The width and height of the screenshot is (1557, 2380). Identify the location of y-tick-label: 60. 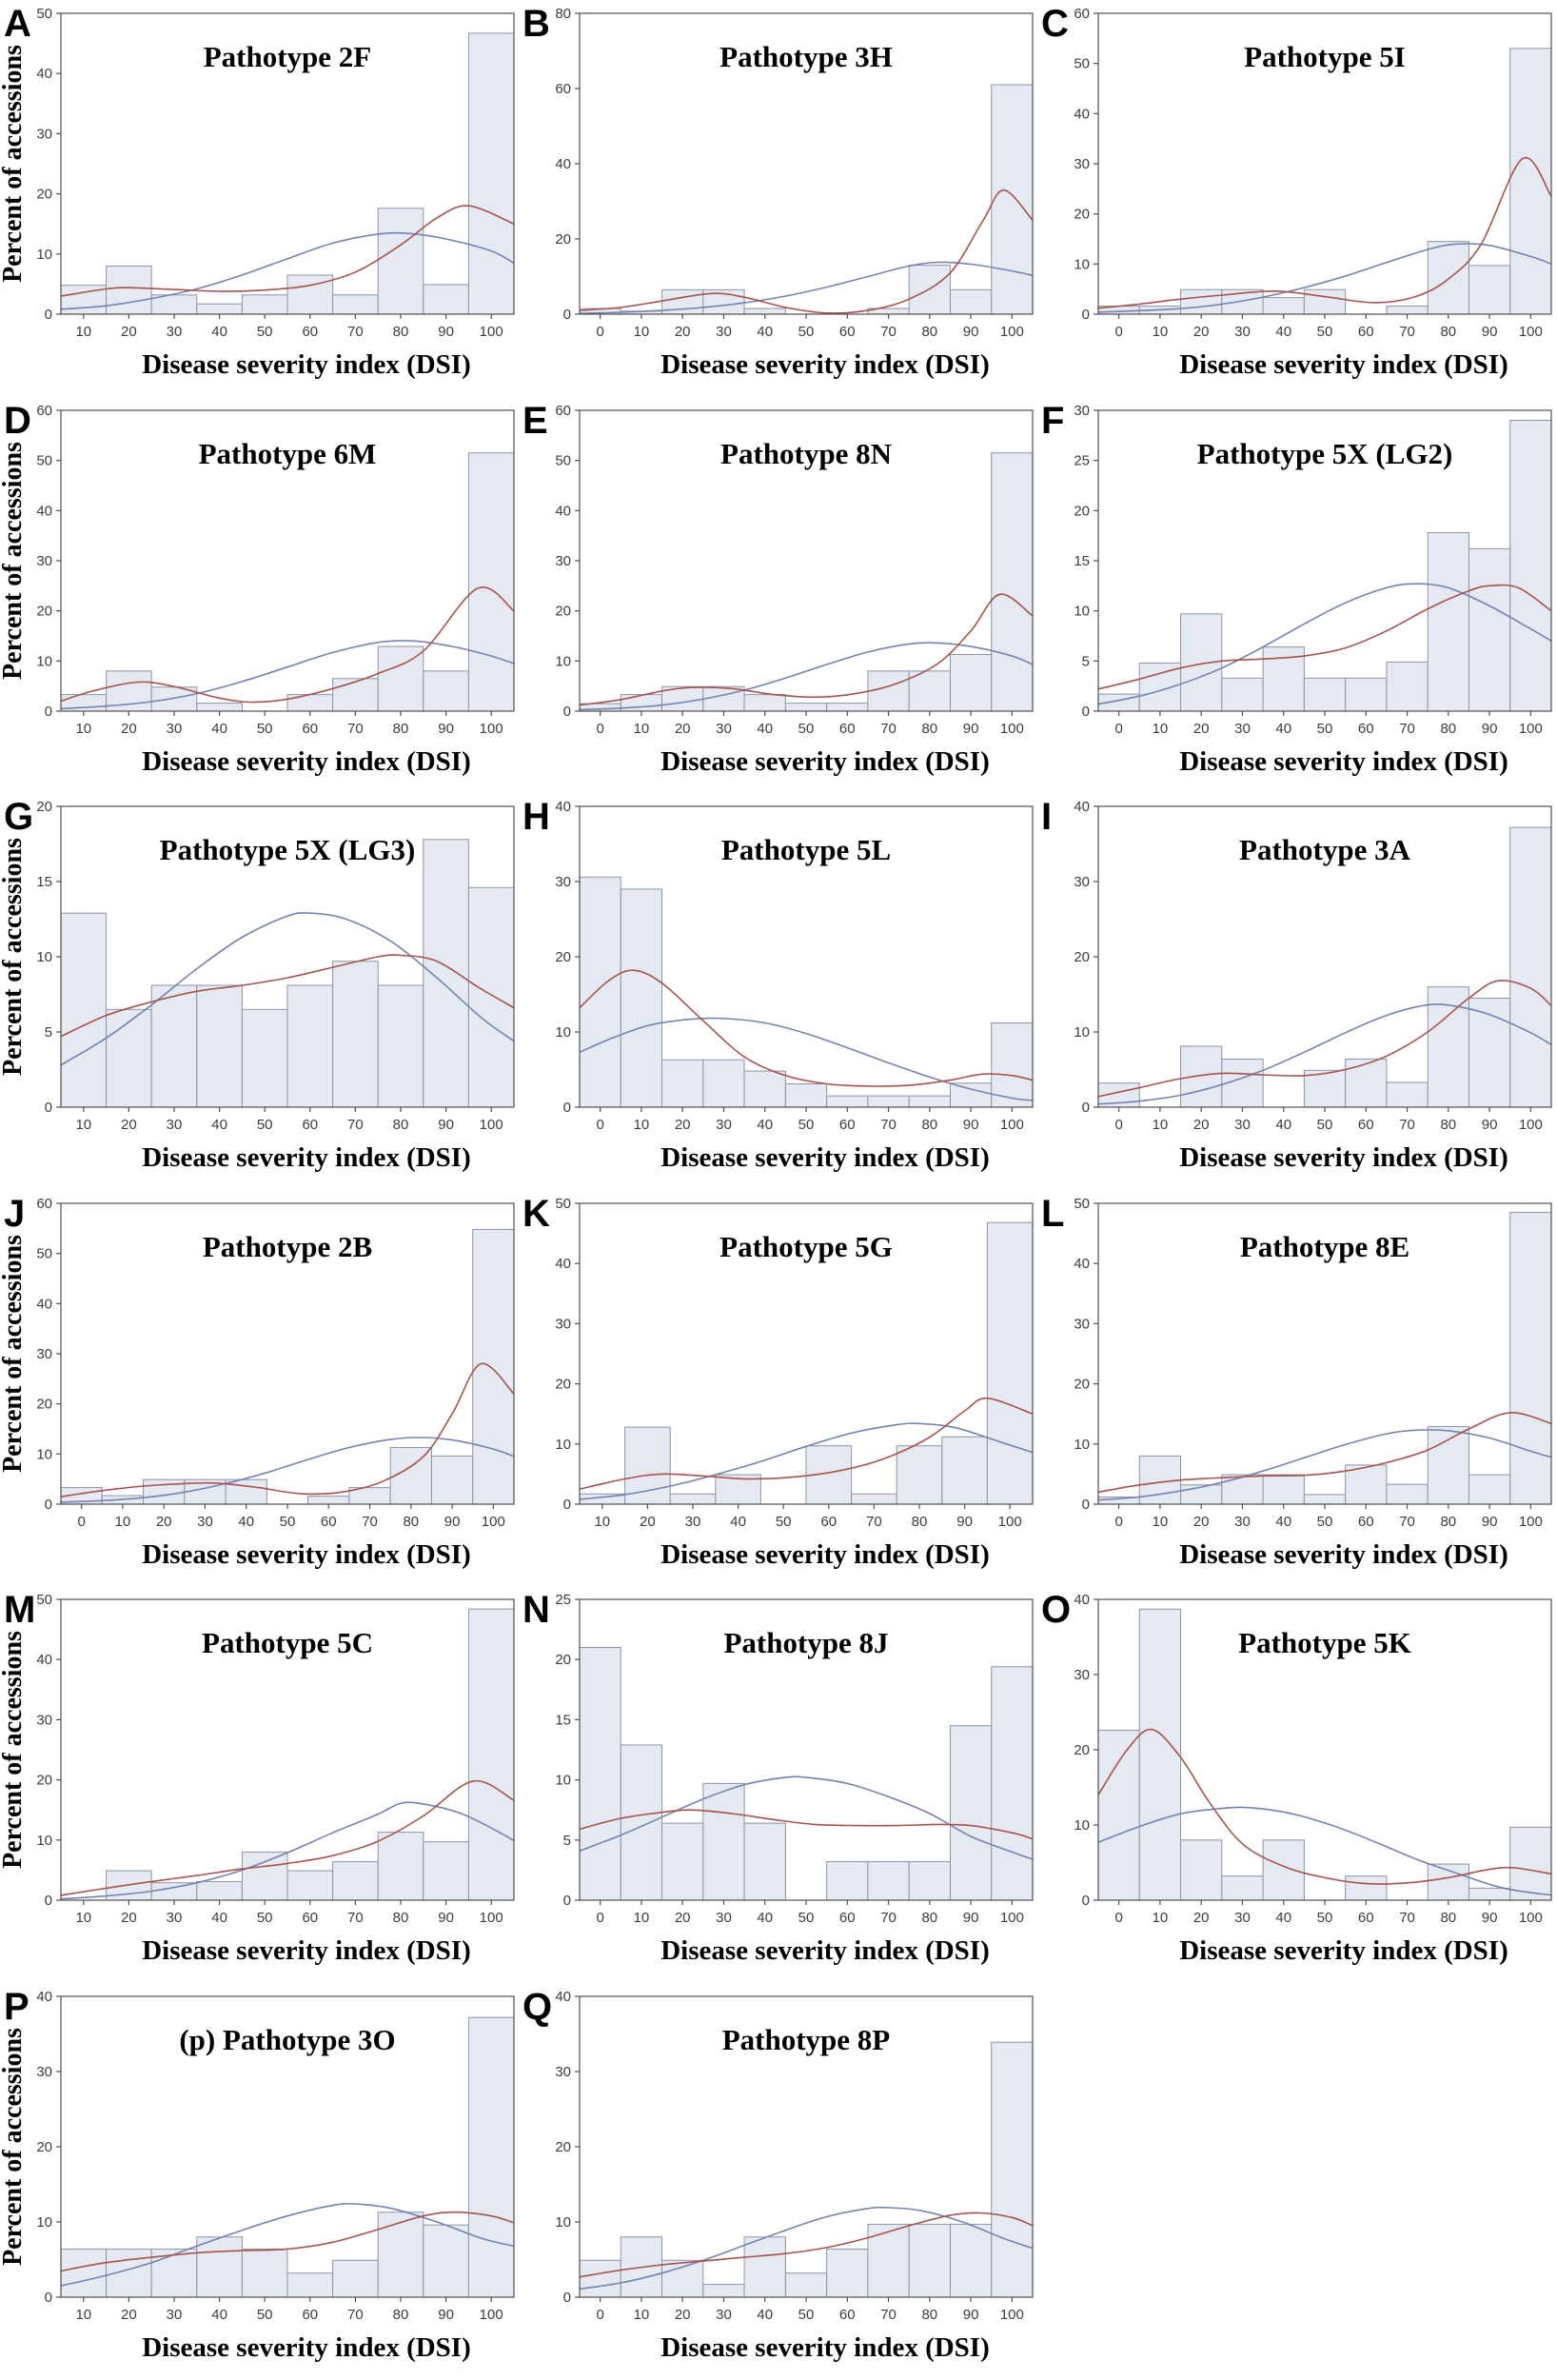
(1082, 14).